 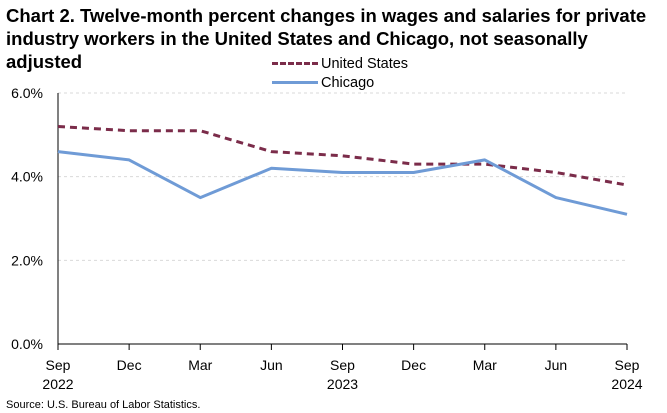 I want to click on x-tick-label-3: Jun, so click(x=271, y=365).